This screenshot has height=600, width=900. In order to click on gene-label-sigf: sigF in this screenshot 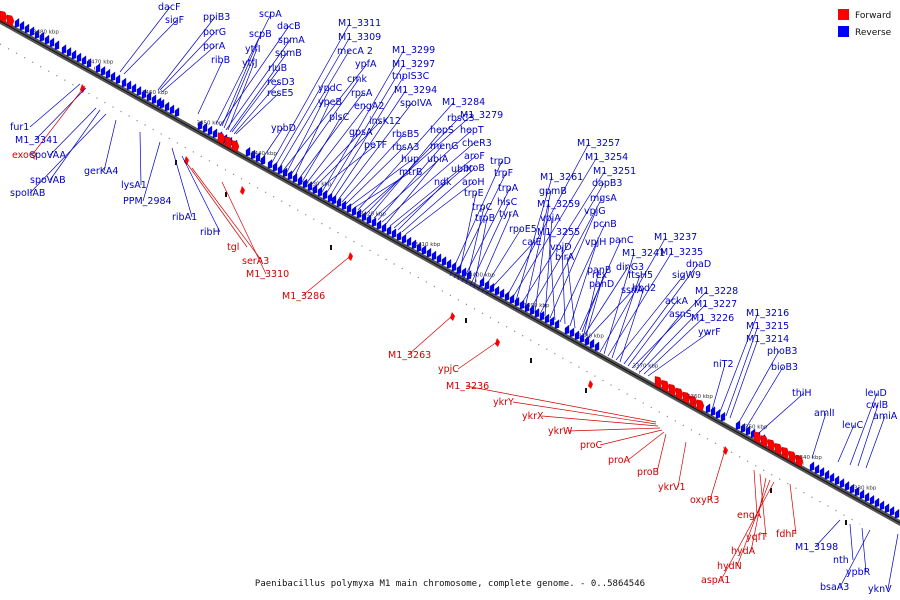, I will do `click(174, 20)`.